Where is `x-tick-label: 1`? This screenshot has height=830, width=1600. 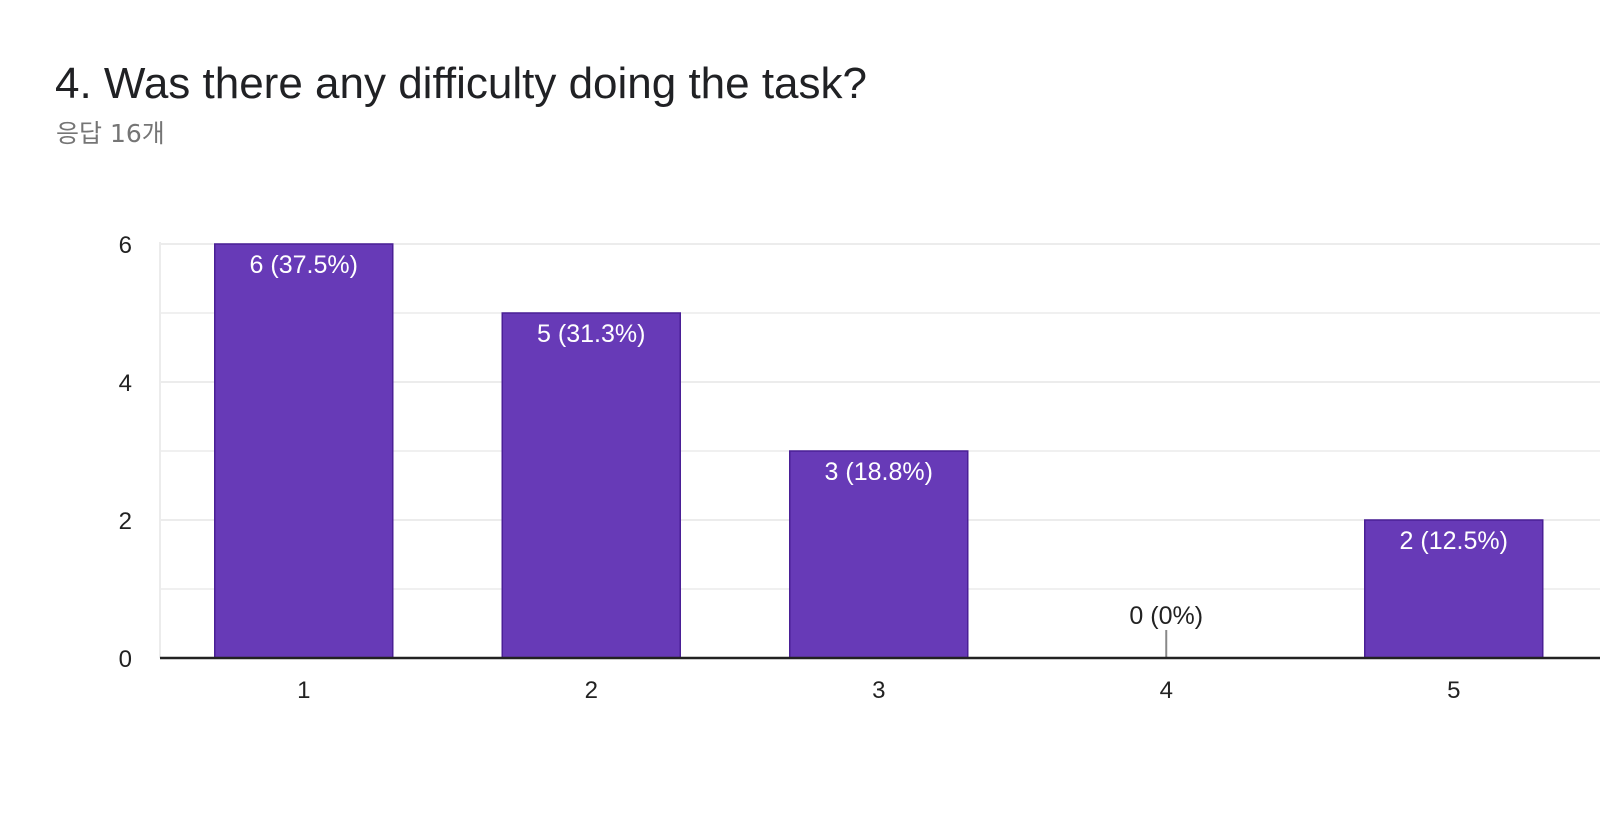
x-tick-label: 1 is located at coordinates (303, 690).